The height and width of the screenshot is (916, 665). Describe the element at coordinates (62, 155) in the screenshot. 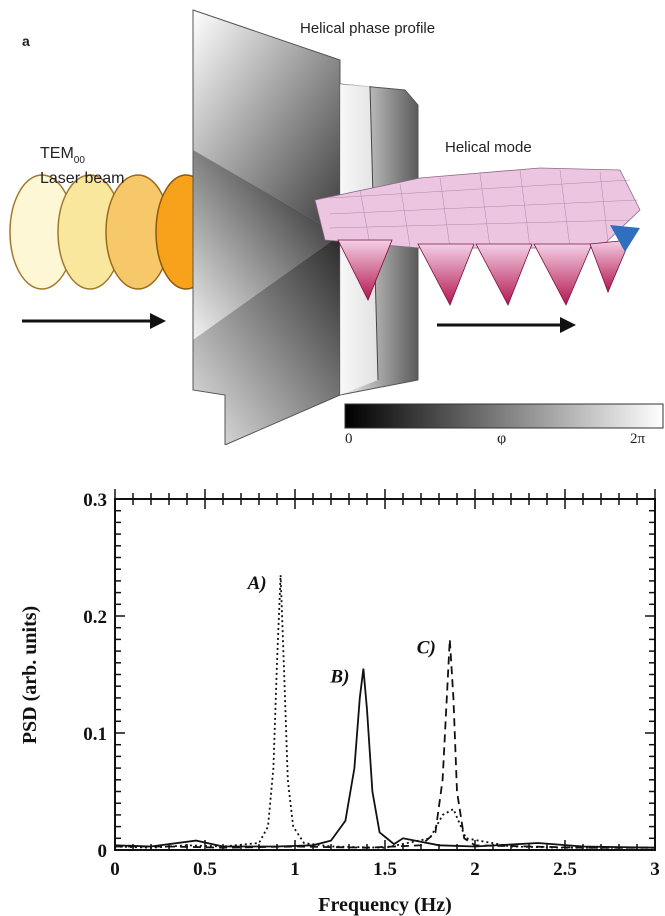

I see `beam-label-tem: TEM00` at that location.